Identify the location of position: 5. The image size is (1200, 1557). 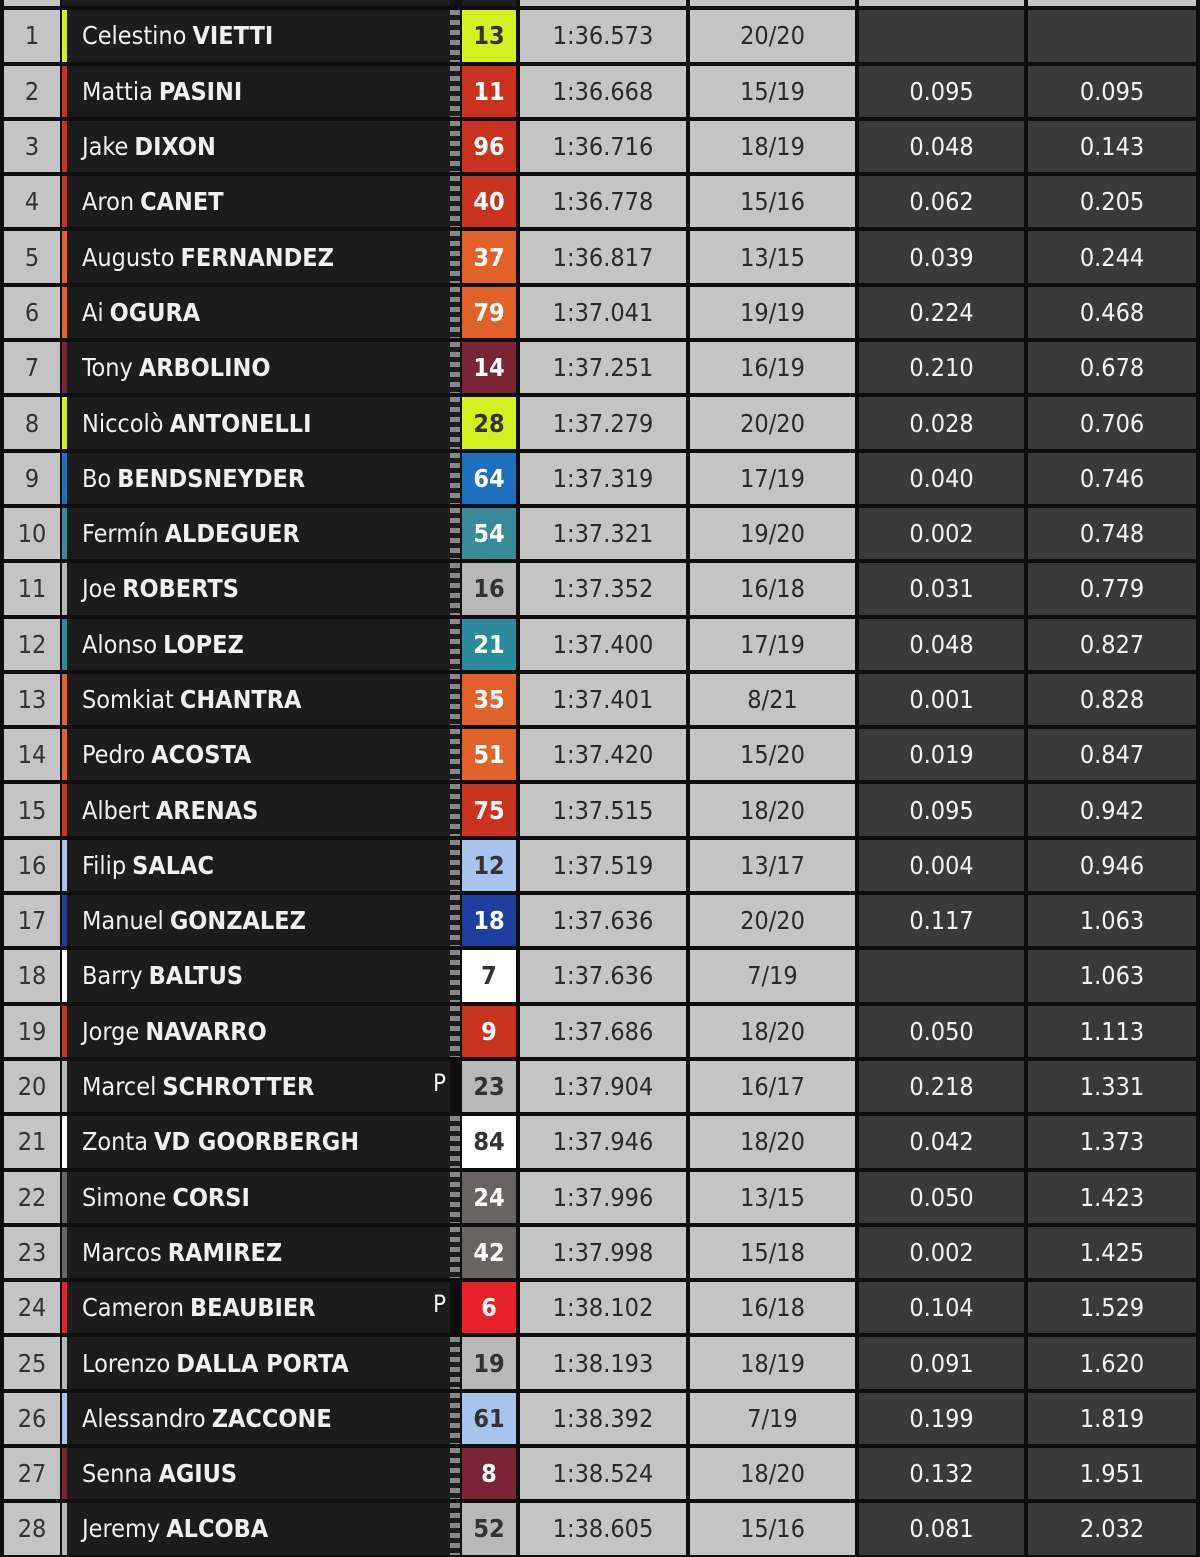
(32, 257).